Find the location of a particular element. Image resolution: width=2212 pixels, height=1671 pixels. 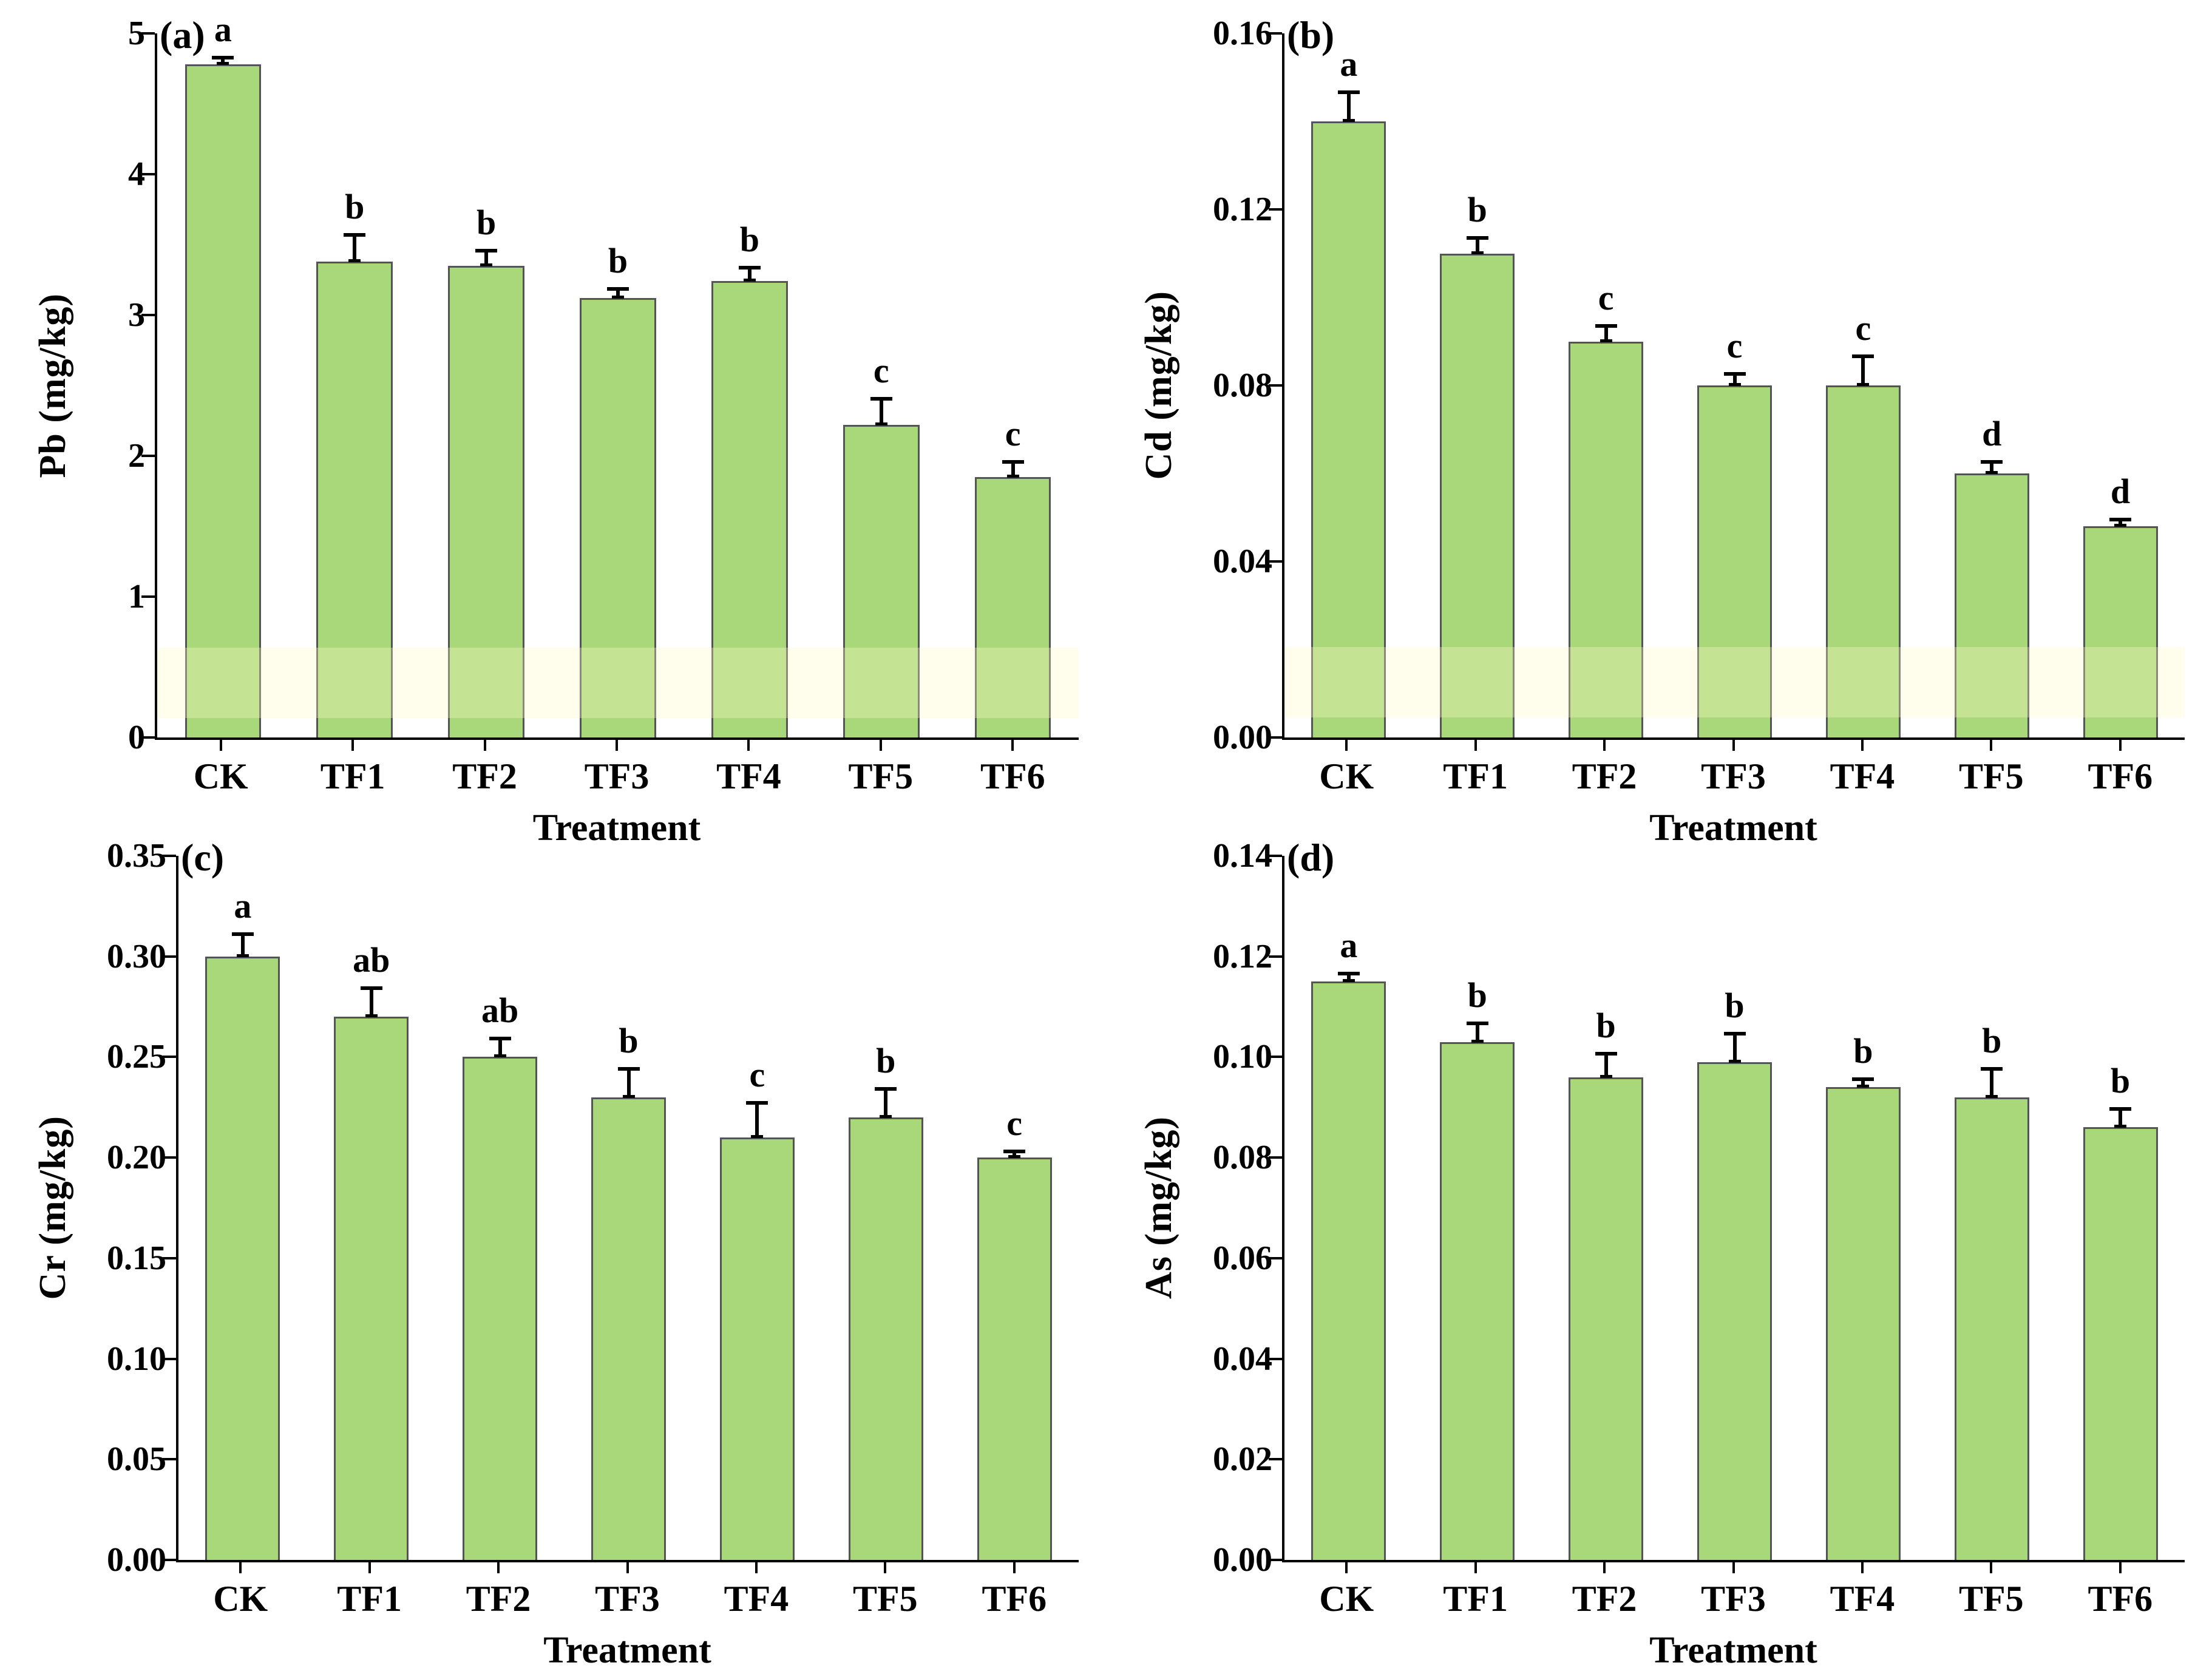

bar-TF2 is located at coordinates (500, 1308).